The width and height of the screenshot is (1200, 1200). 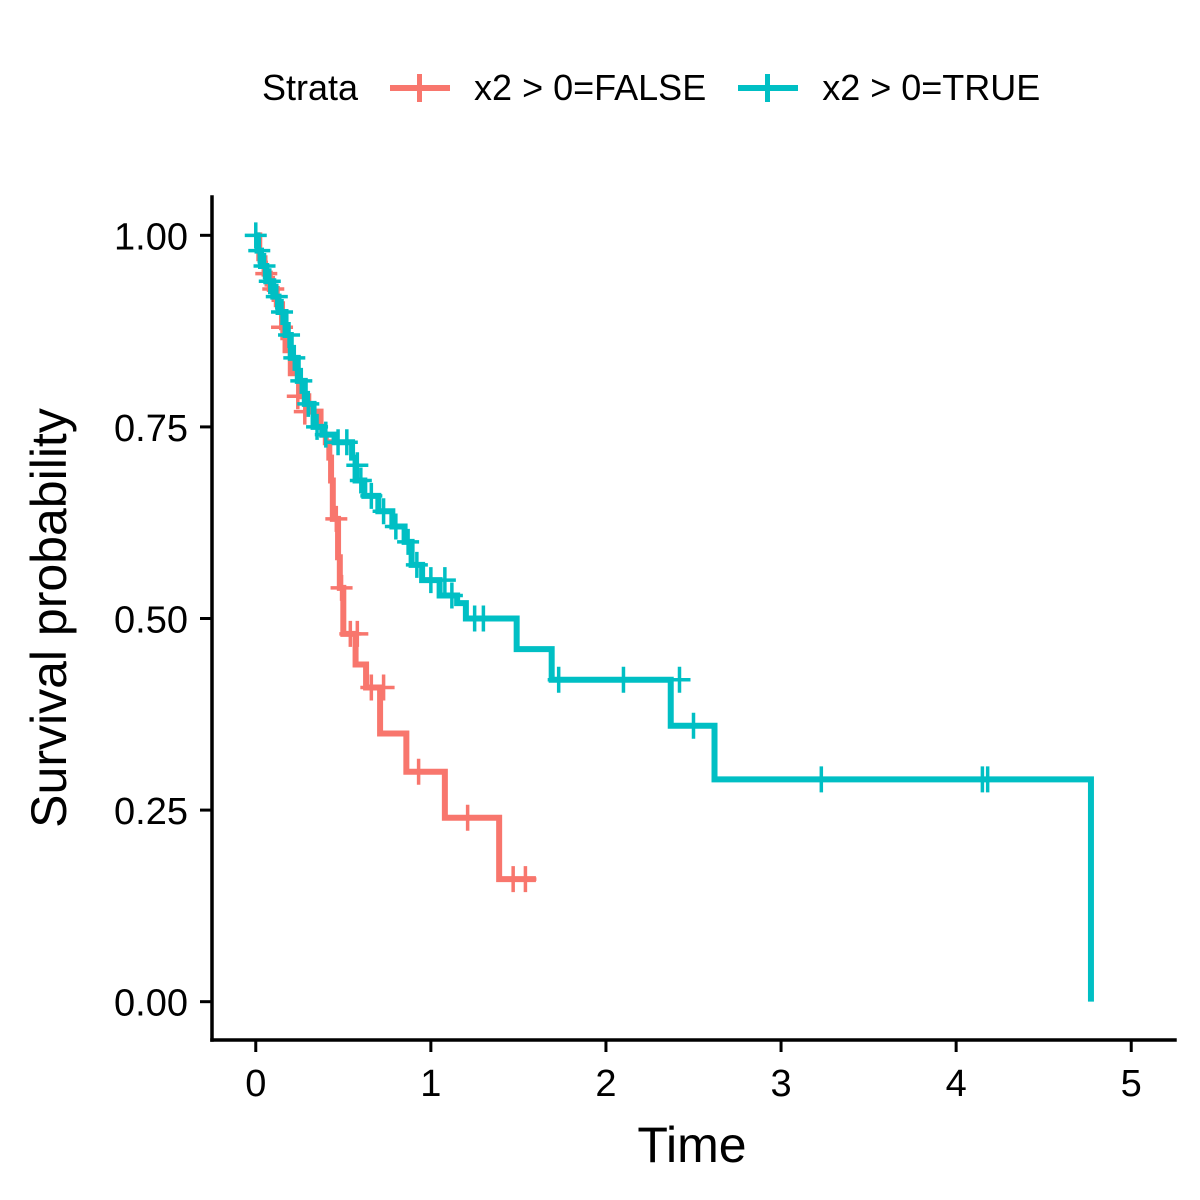 I want to click on y-tick-label: 0.00, so click(x=151, y=1004).